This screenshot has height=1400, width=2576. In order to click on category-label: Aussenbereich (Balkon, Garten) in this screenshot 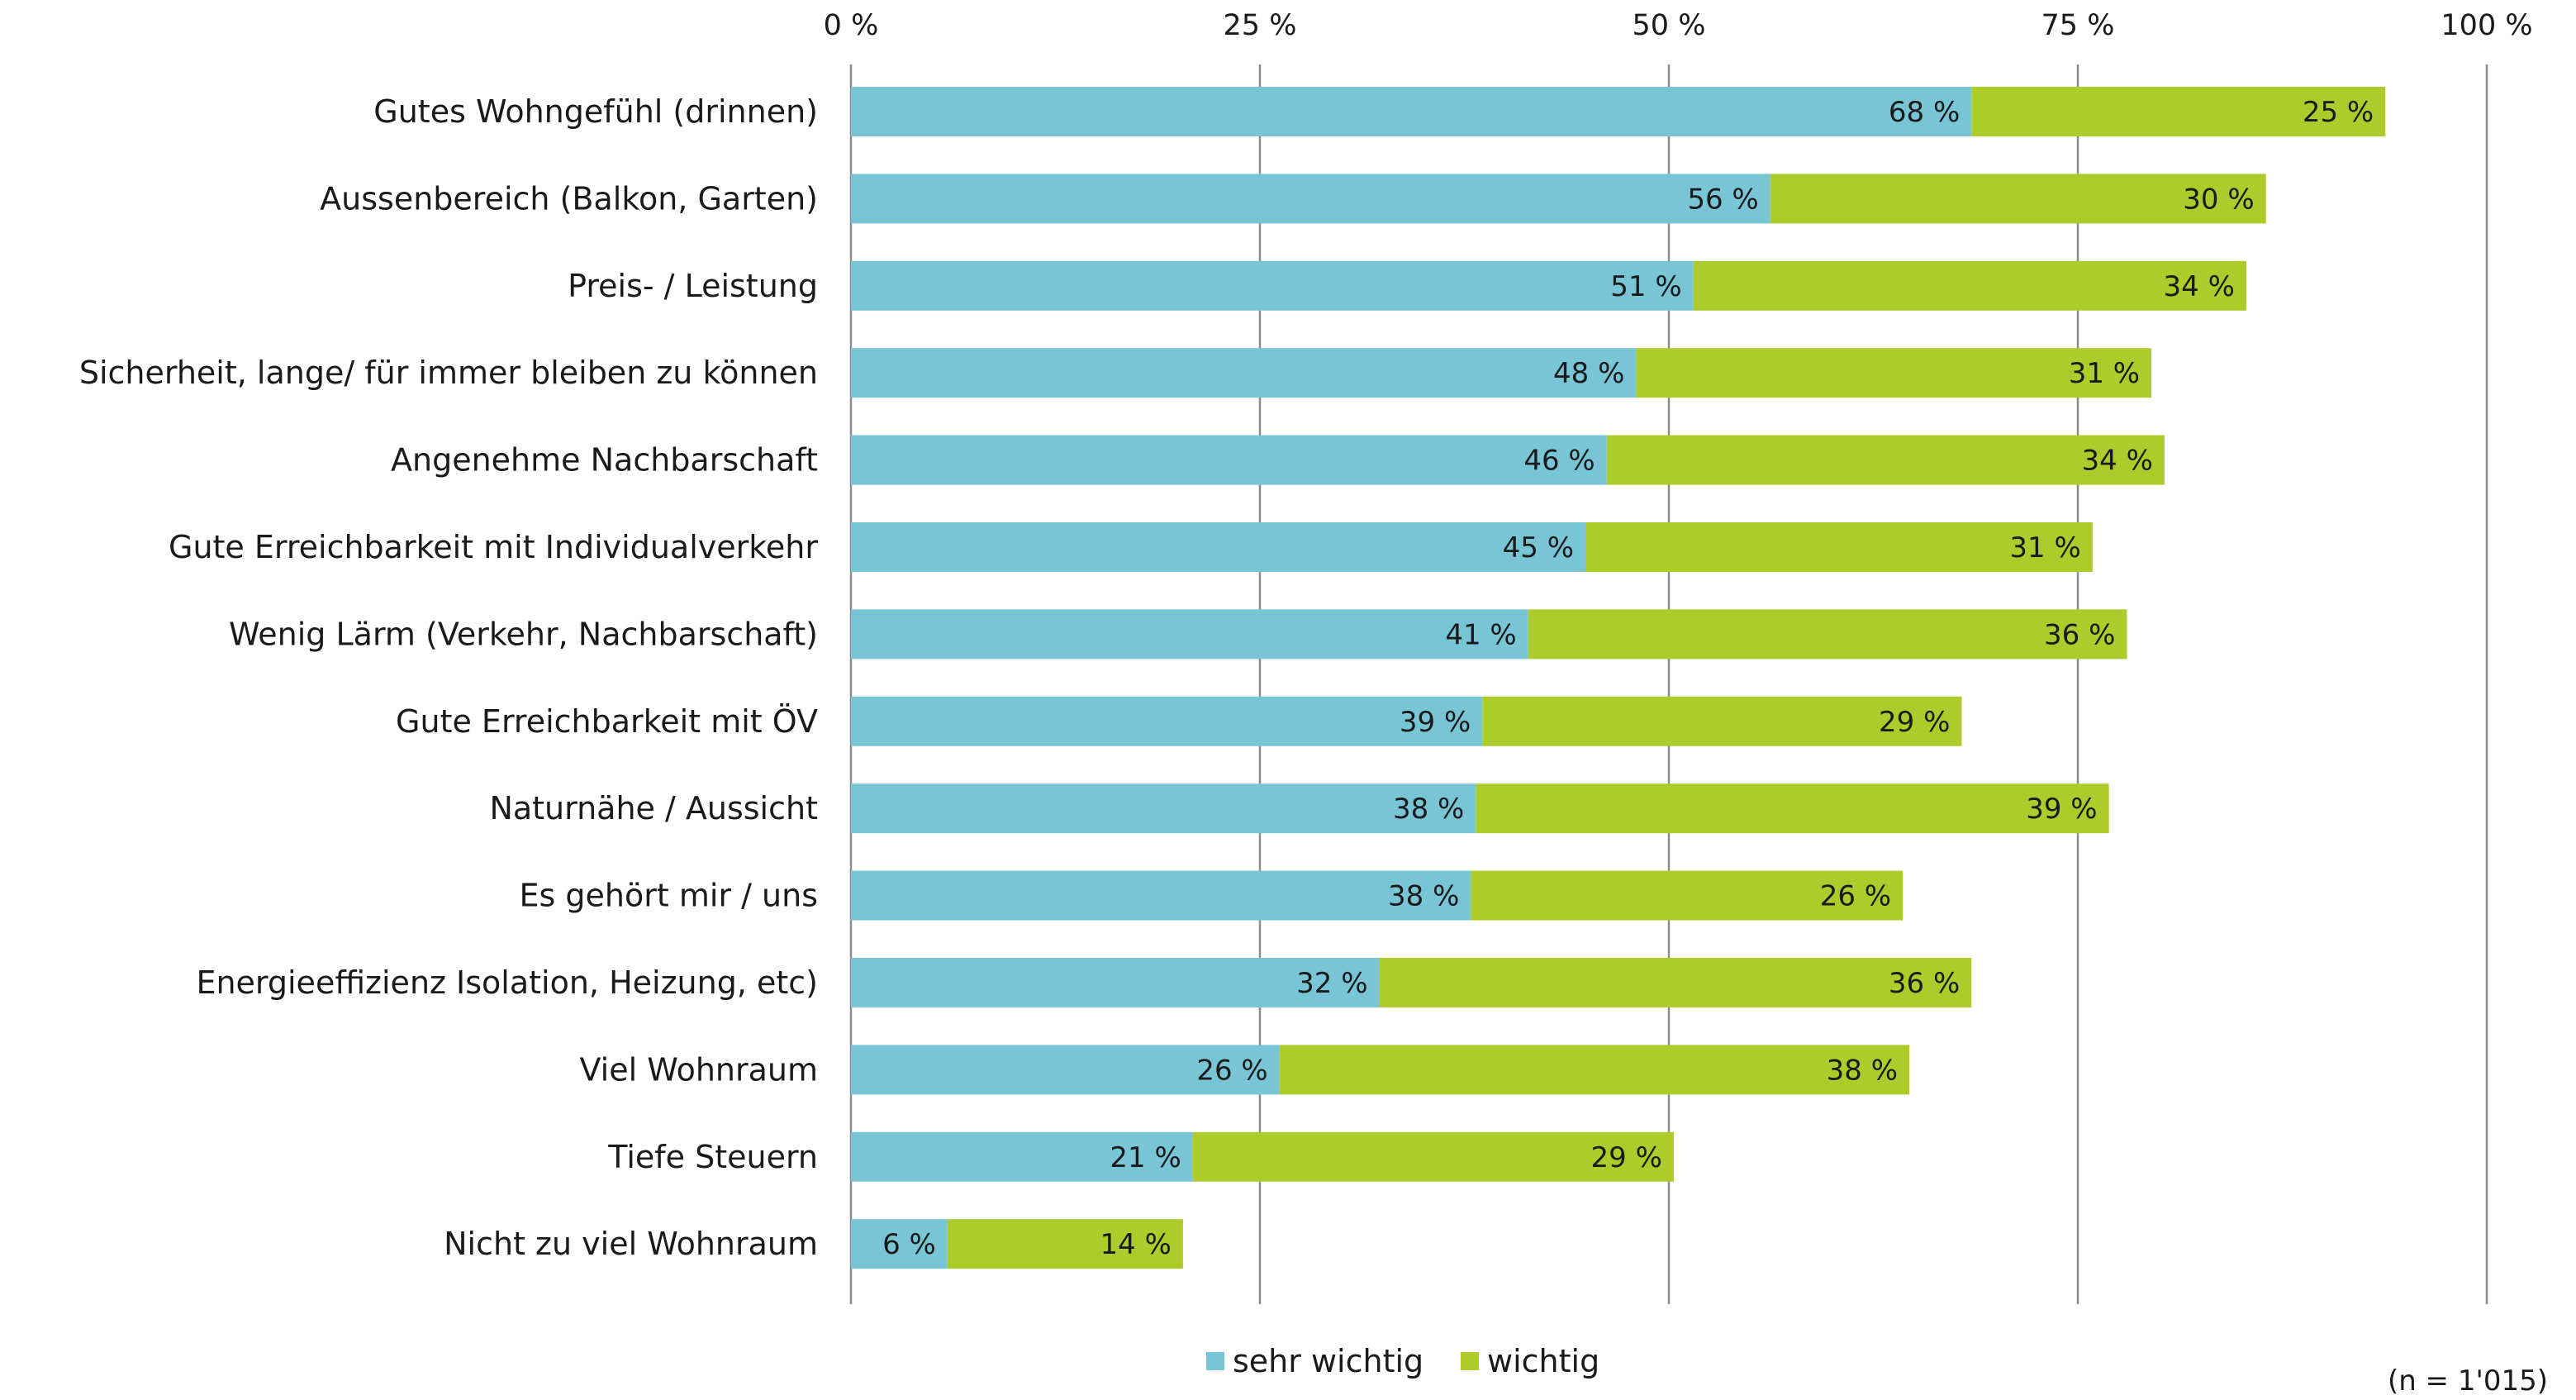, I will do `click(569, 198)`.